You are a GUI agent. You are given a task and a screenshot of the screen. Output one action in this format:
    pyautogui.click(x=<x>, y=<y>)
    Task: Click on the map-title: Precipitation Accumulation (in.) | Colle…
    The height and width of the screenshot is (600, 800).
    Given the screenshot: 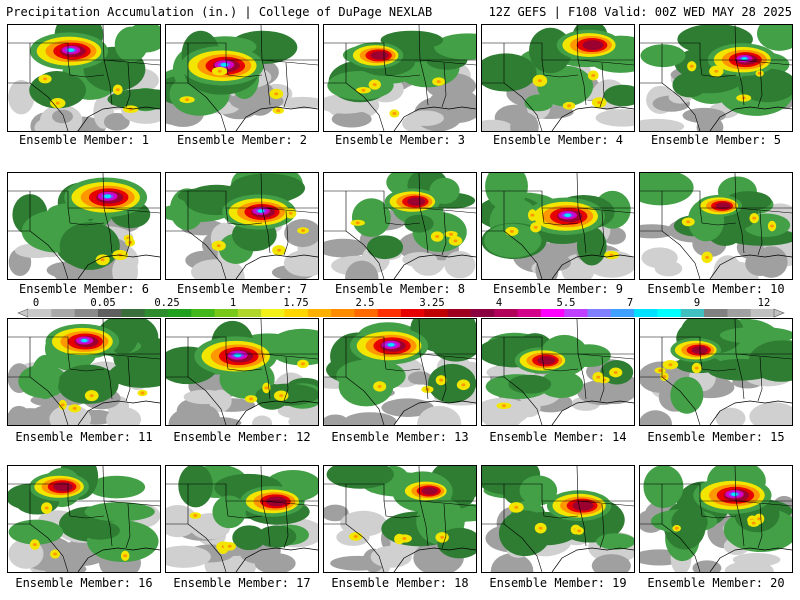 What is the action you would take?
    pyautogui.click(x=219, y=12)
    